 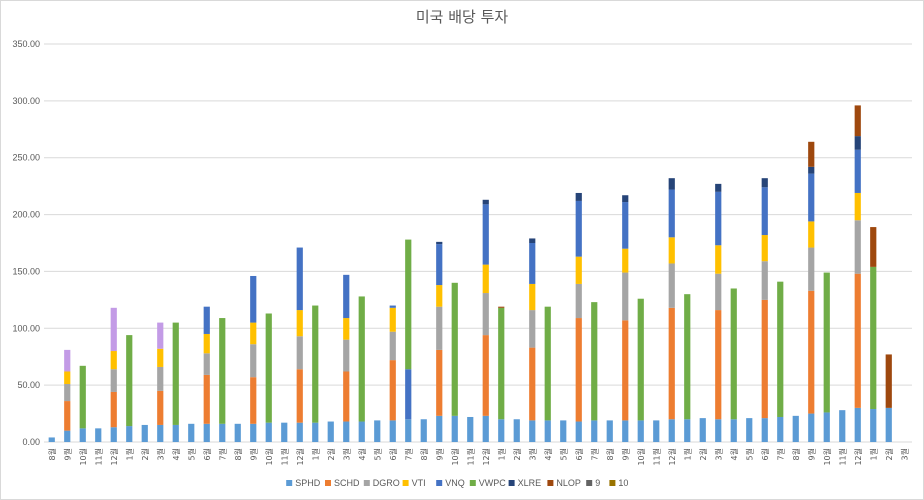 I want to click on legend-label: 9, so click(x=597, y=483).